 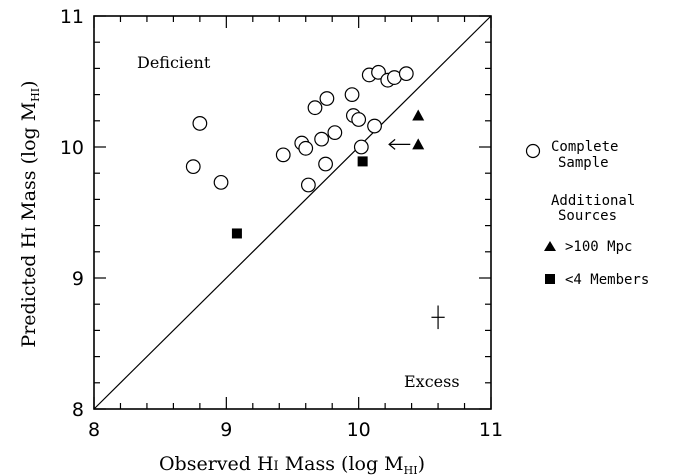 I want to click on legend-additional-line2: Sources, so click(x=587, y=216).